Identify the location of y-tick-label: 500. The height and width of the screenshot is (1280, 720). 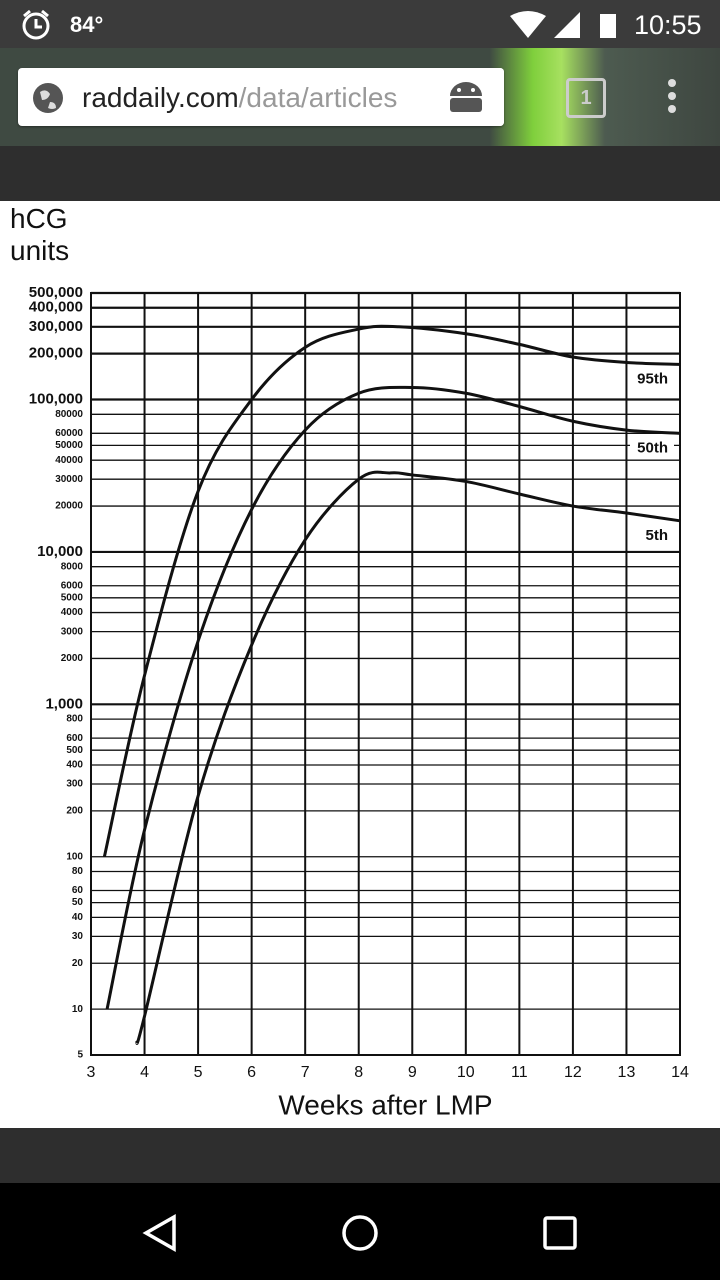
(74, 750).